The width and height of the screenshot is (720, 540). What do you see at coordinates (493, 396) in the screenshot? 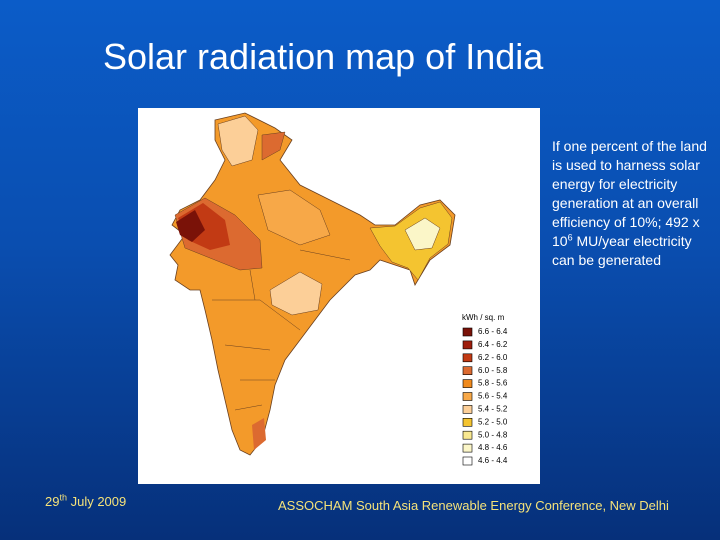
I see `legend-label: 5.6 - 5.4` at bounding box center [493, 396].